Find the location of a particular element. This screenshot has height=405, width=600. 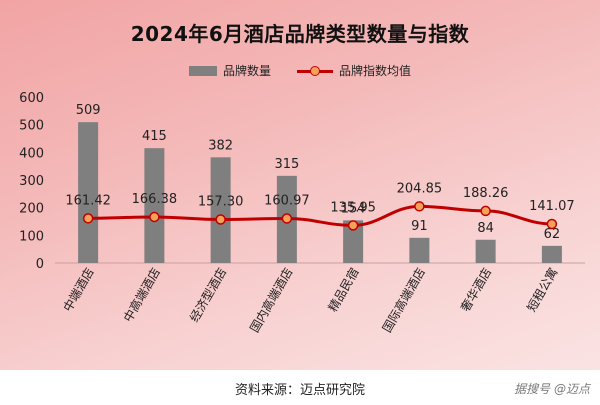

x-tick-label: 精品民宿 is located at coordinates (343, 289).